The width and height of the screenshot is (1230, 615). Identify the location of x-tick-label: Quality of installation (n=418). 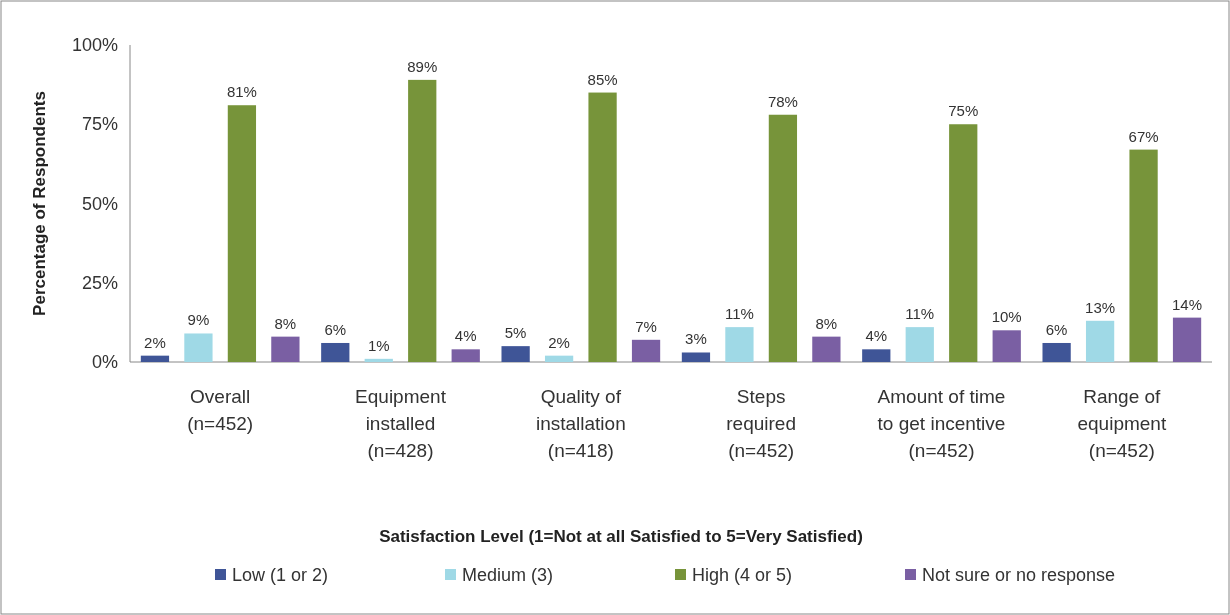
(580, 423).